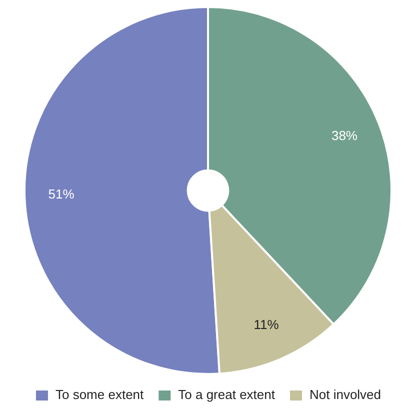  What do you see at coordinates (345, 394) in the screenshot?
I see `legend-label: Not involved` at bounding box center [345, 394].